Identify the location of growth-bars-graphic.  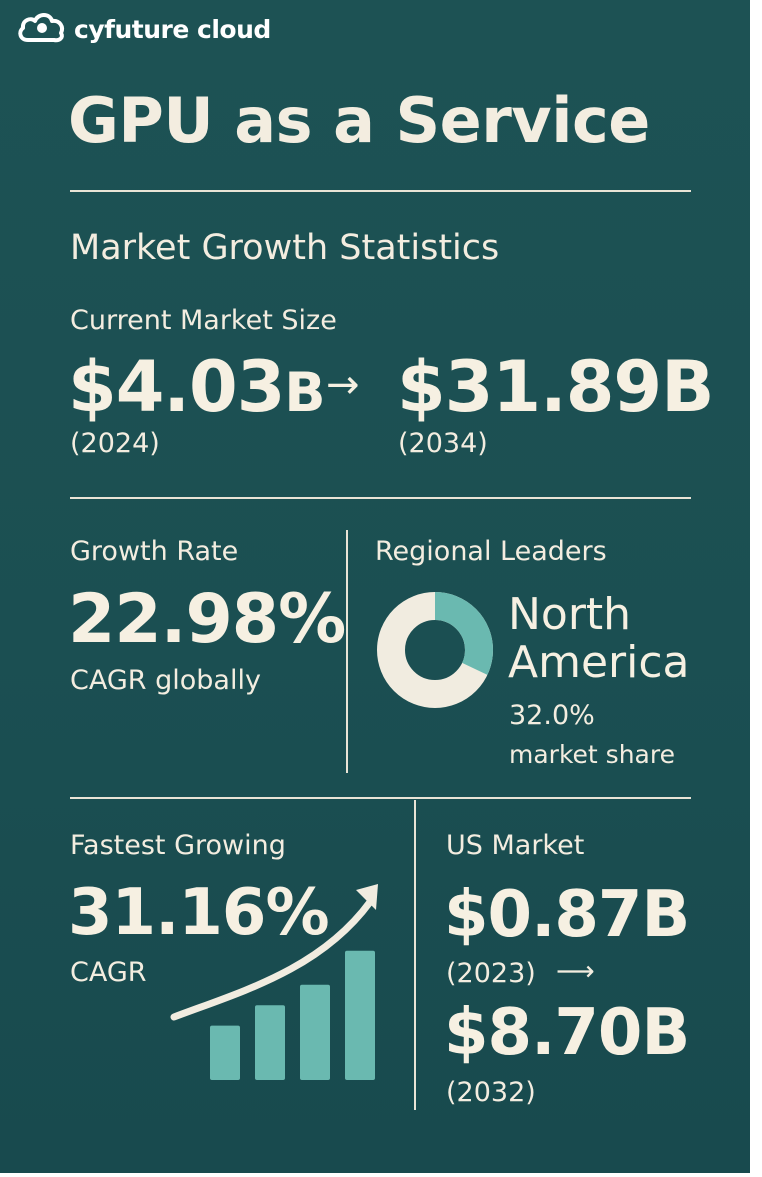
(277, 984).